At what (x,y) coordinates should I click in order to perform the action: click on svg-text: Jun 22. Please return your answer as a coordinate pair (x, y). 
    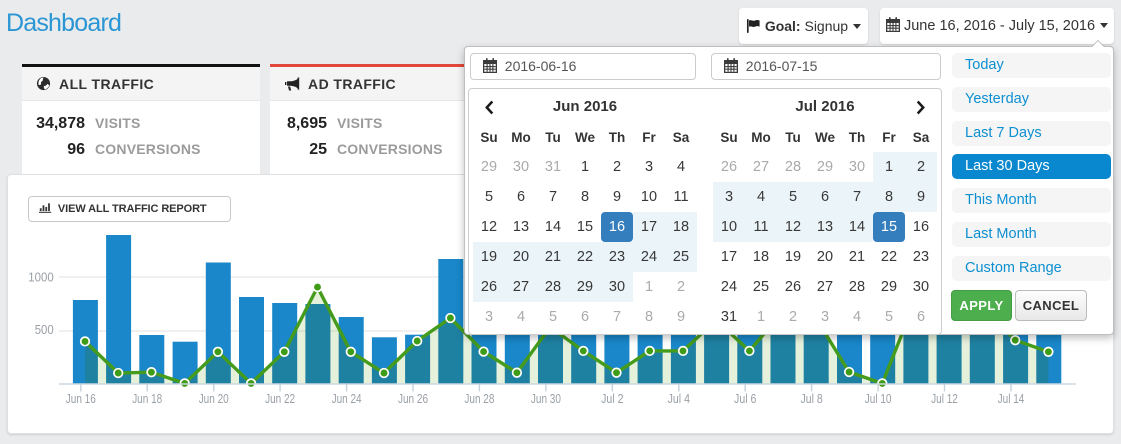
    Looking at the image, I should click on (280, 399).